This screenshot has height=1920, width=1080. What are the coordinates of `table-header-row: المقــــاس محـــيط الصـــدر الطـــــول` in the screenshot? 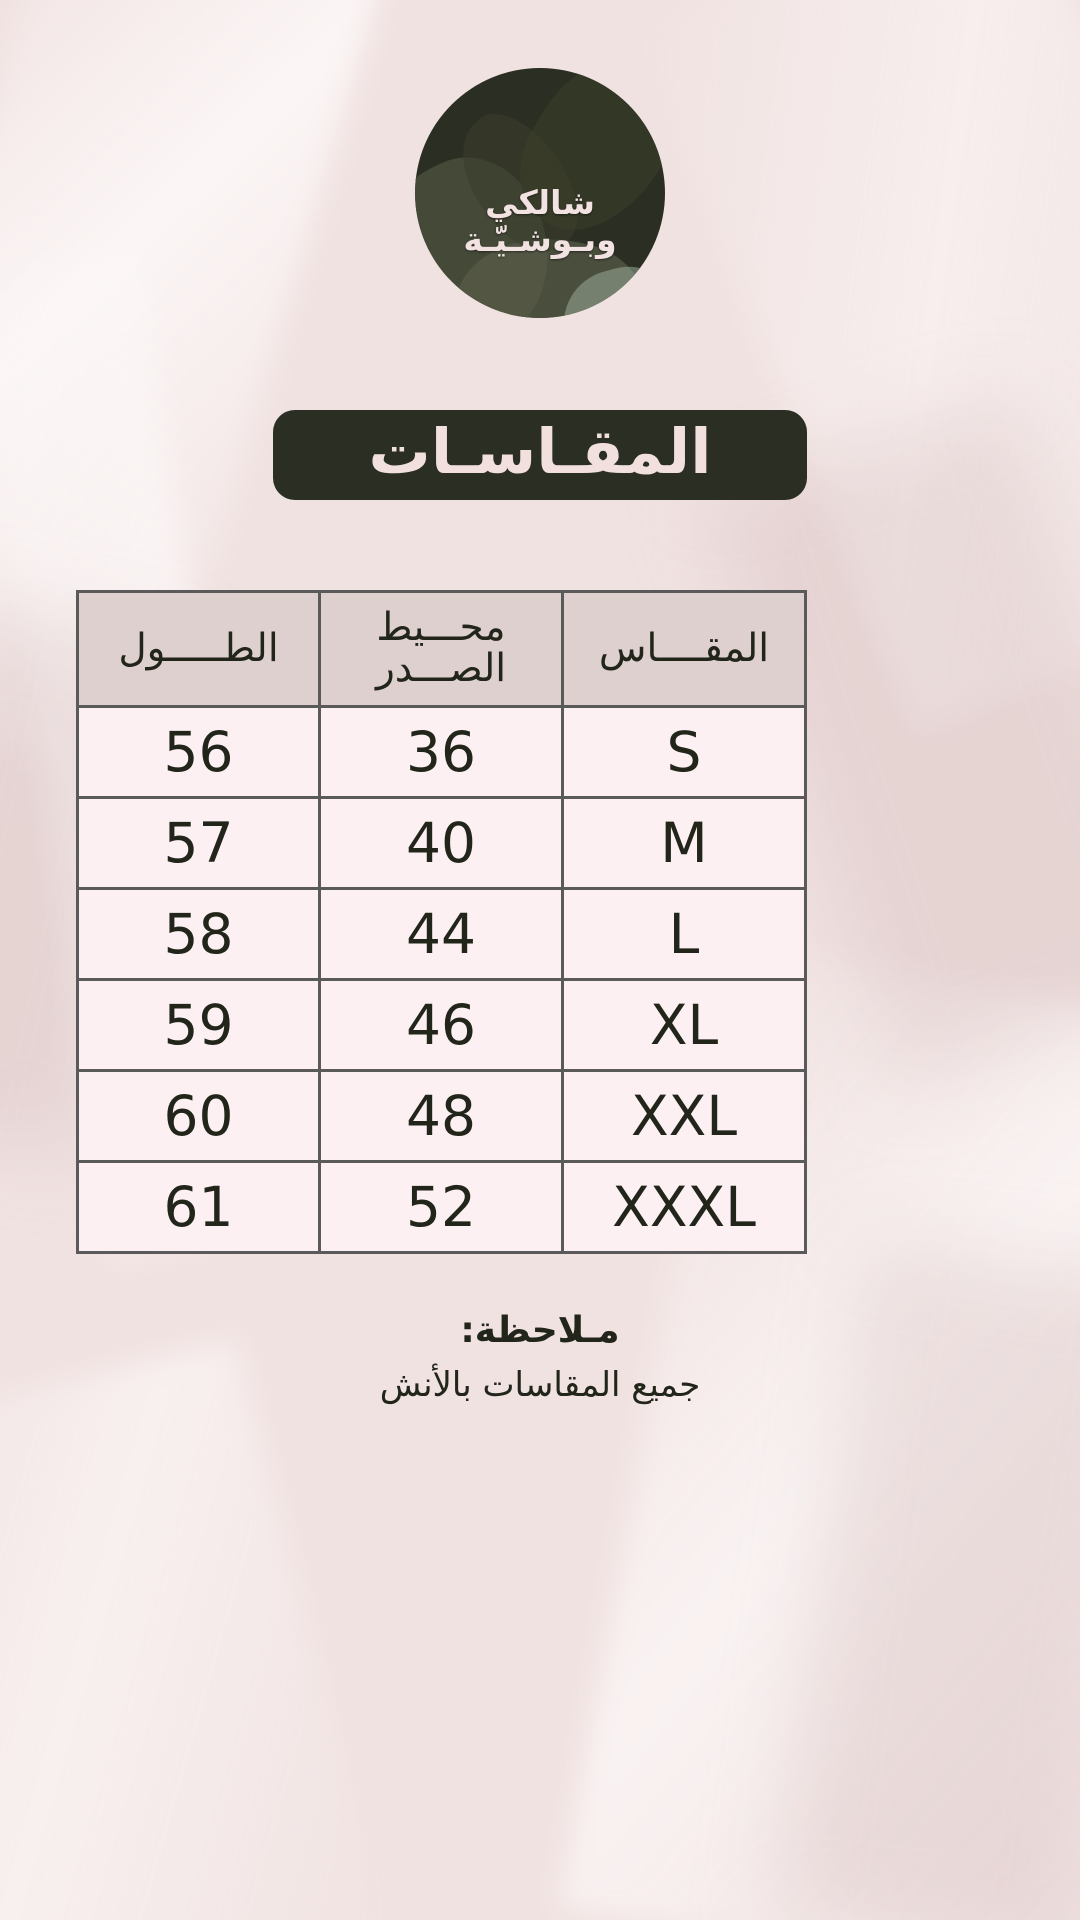 It's located at (441, 649).